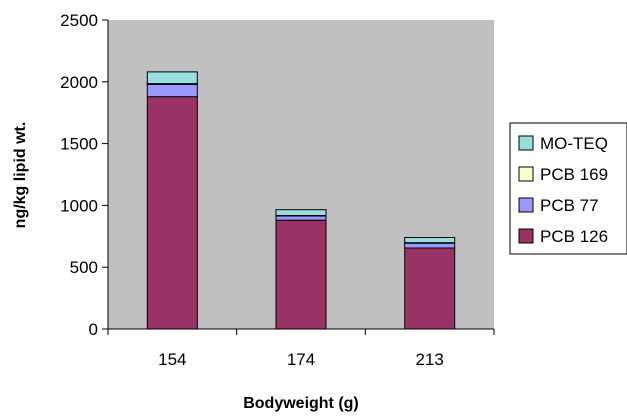  What do you see at coordinates (569, 205) in the screenshot?
I see `legend-label-pcb-77: PCB 77` at bounding box center [569, 205].